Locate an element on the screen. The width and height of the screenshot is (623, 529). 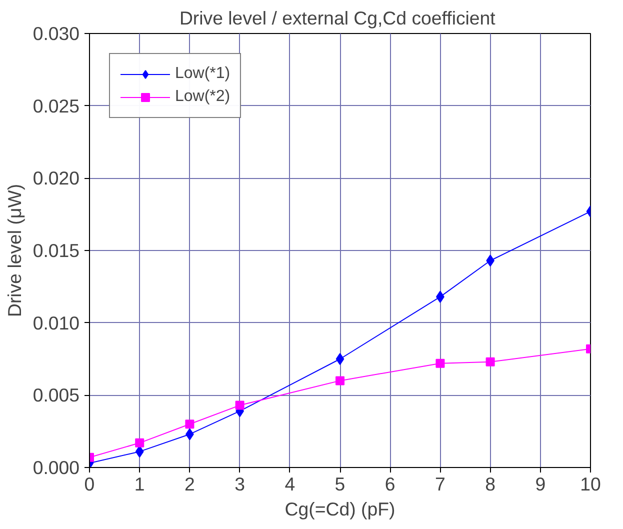
x-tick-label: 10 is located at coordinates (590, 484).